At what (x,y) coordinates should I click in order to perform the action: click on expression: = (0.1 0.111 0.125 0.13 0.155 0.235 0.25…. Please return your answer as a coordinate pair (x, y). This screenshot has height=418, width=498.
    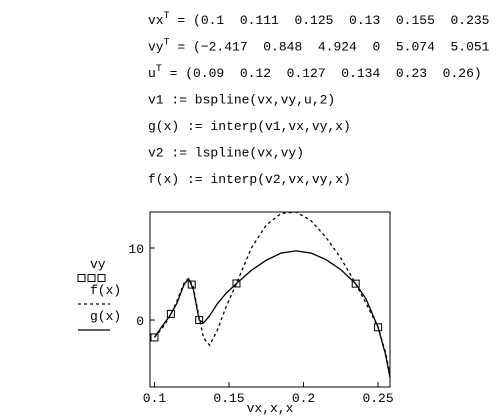
    Looking at the image, I should click on (334, 20).